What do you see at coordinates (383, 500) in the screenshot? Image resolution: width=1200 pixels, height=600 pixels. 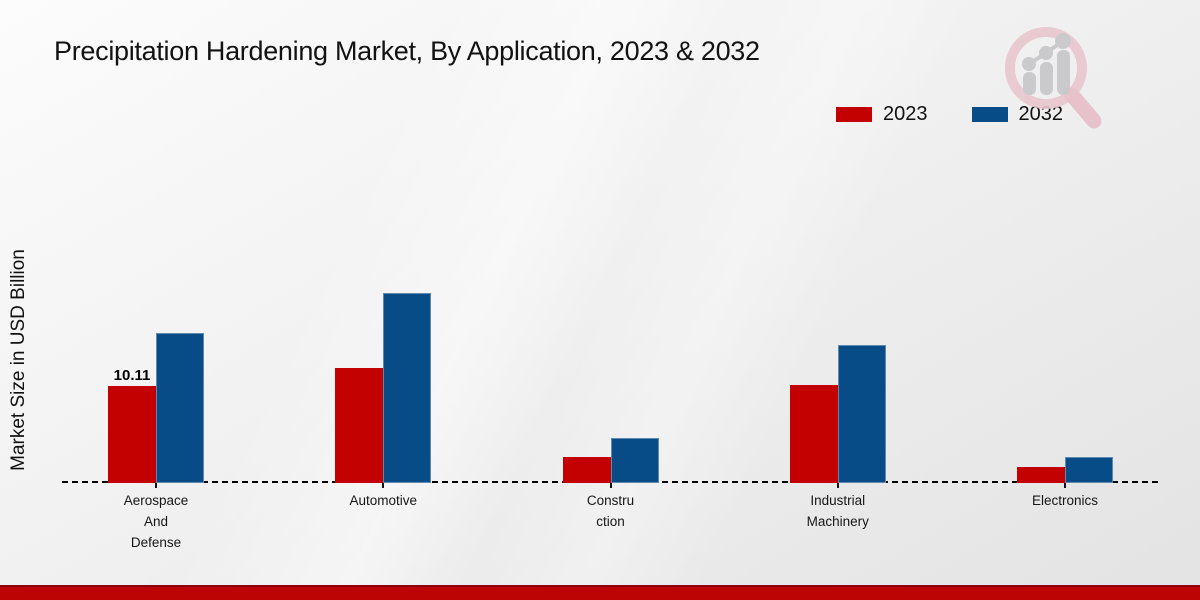 I see `x-tick-label: Automotive` at bounding box center [383, 500].